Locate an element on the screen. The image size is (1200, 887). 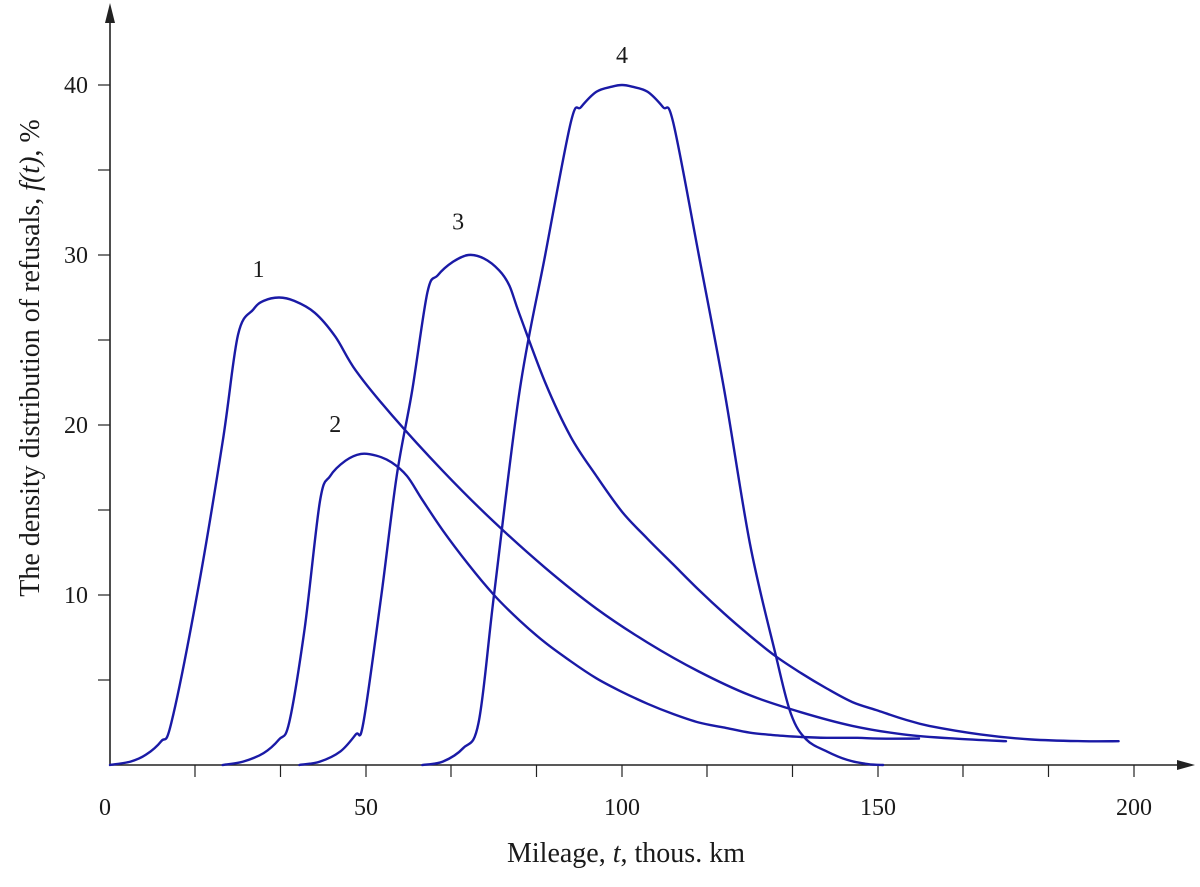
y-axis-title-pre: The density distribution of refusals, is located at coordinates (30, 394).